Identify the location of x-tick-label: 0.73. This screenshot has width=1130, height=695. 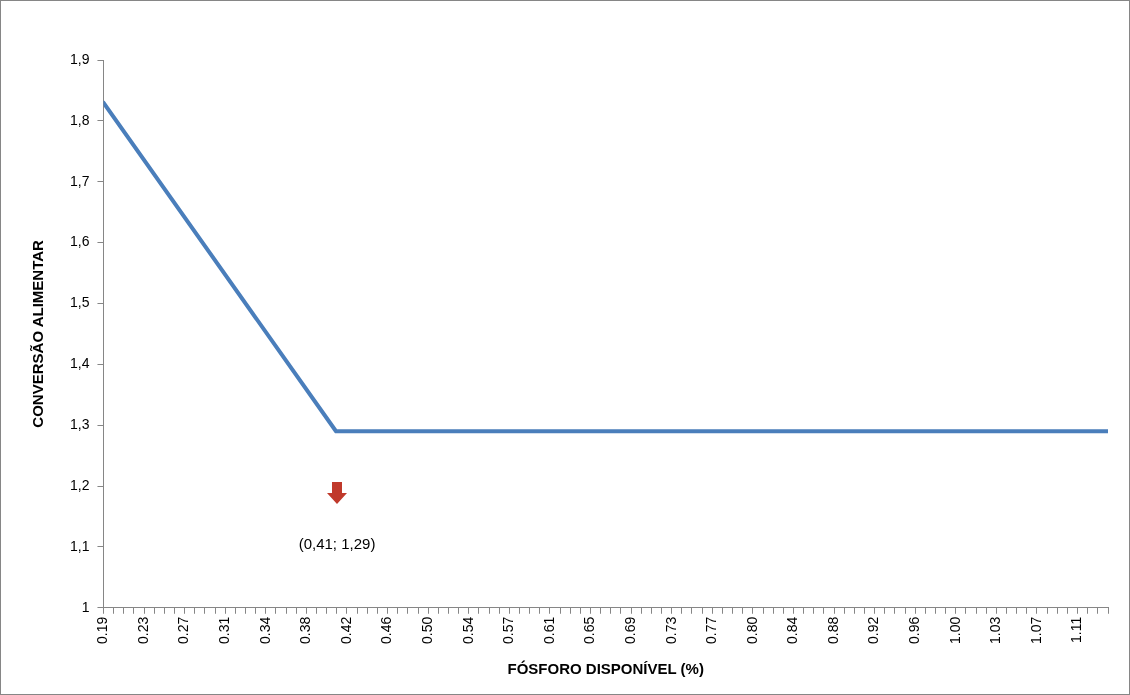
(670, 630).